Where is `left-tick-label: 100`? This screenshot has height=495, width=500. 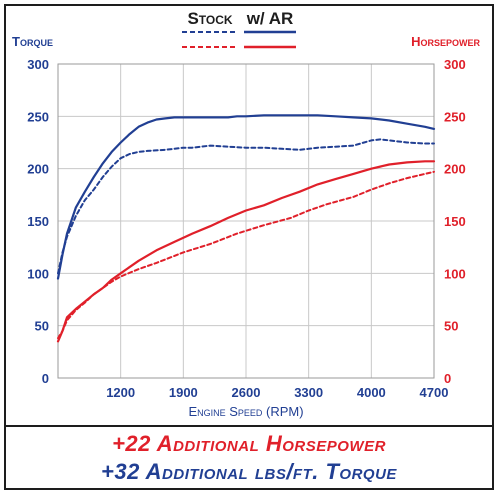 left-tick-label: 100 is located at coordinates (38, 273).